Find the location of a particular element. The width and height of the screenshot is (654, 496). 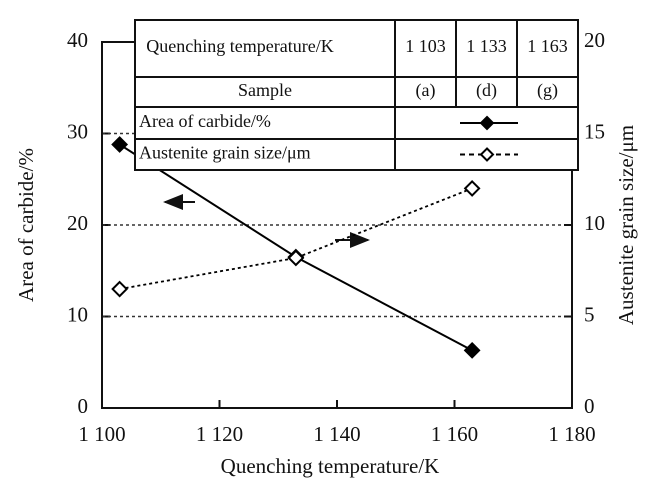

y-tick-label: 10 is located at coordinates (77, 314).